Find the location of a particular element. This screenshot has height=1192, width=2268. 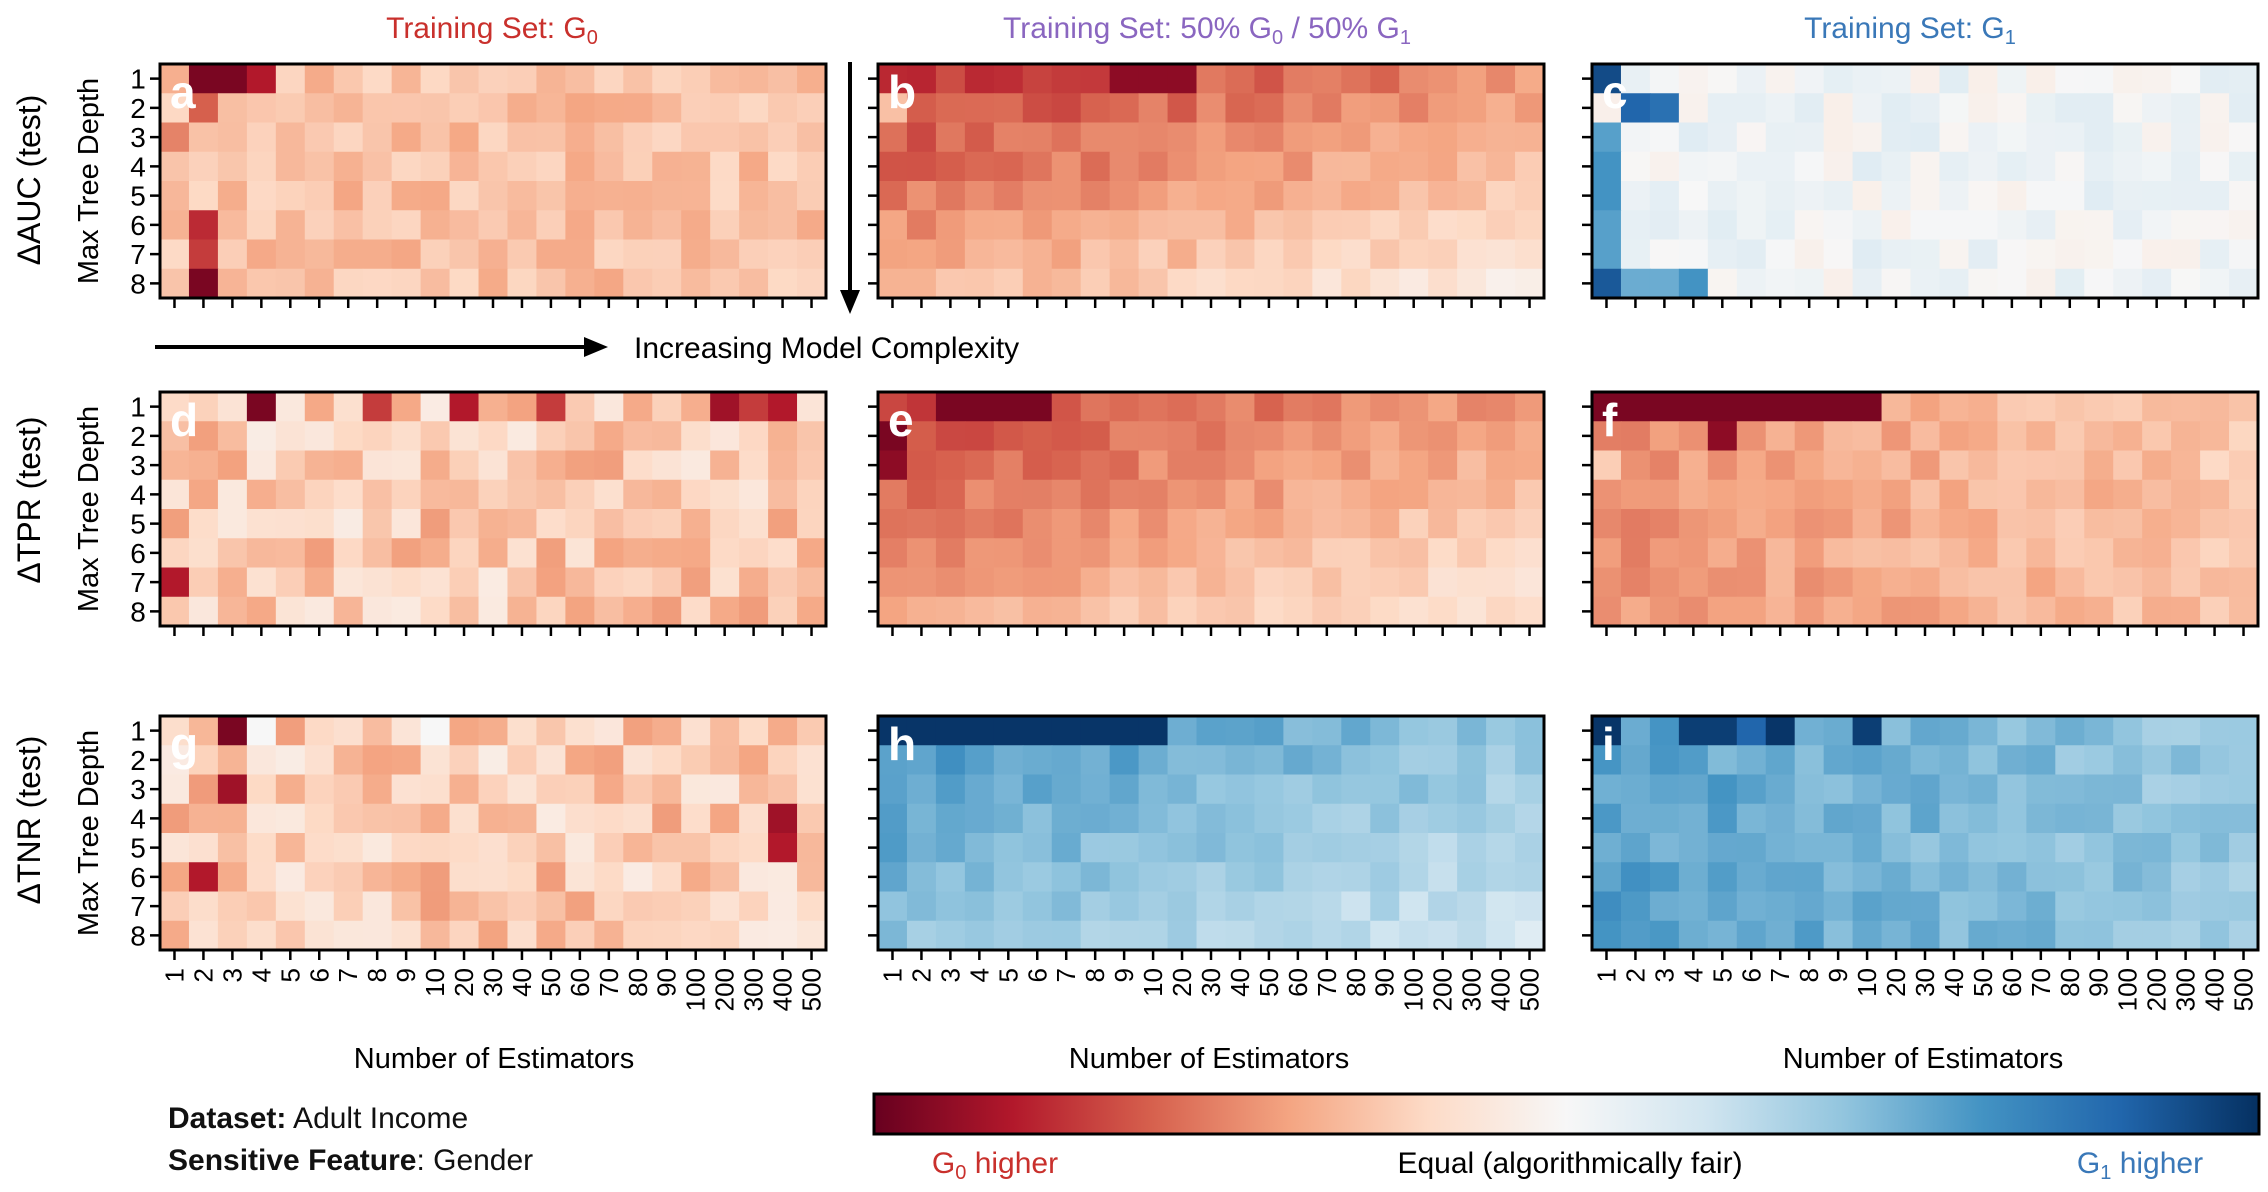

y-axis-label: Max Tree Depth is located at coordinates (89, 833).